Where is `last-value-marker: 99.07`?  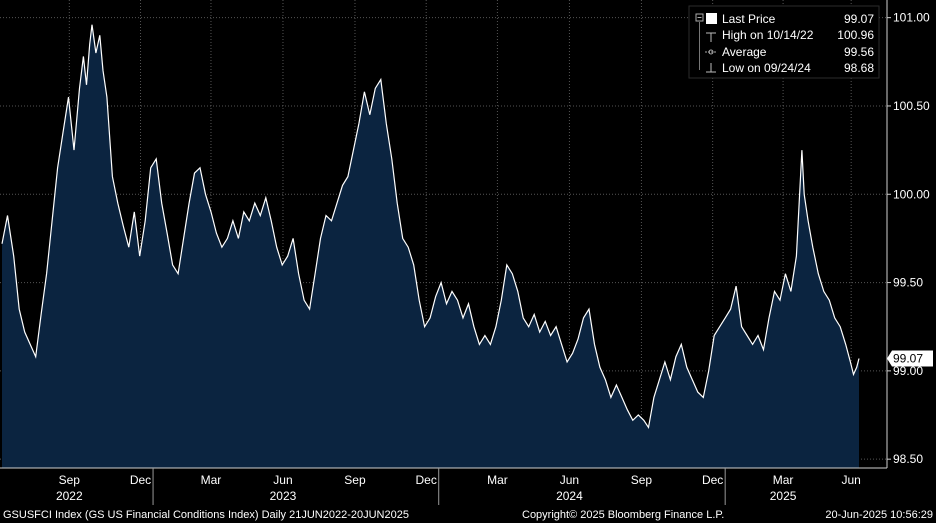 last-value-marker: 99.07 is located at coordinates (910, 358).